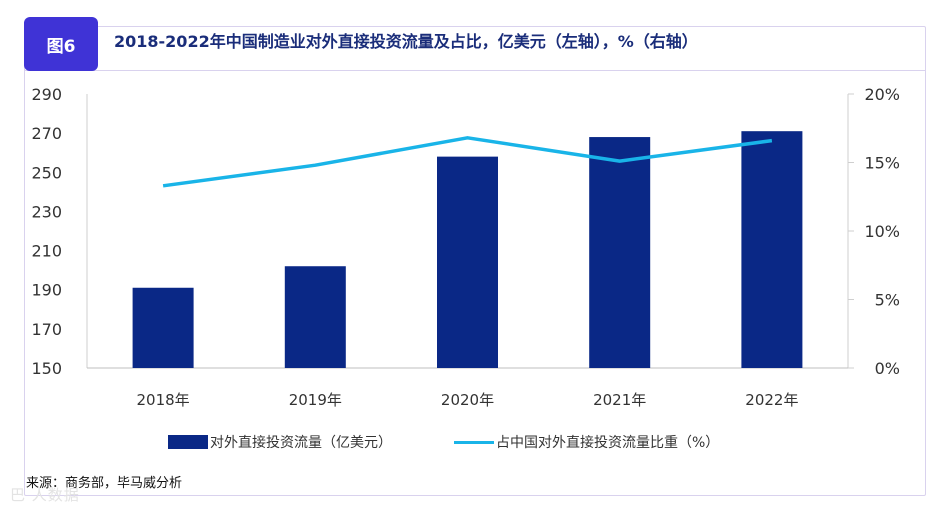 The image size is (940, 511). I want to click on legend-item-line: 占中国对外直接投资流量比重（%）, so click(586, 442).